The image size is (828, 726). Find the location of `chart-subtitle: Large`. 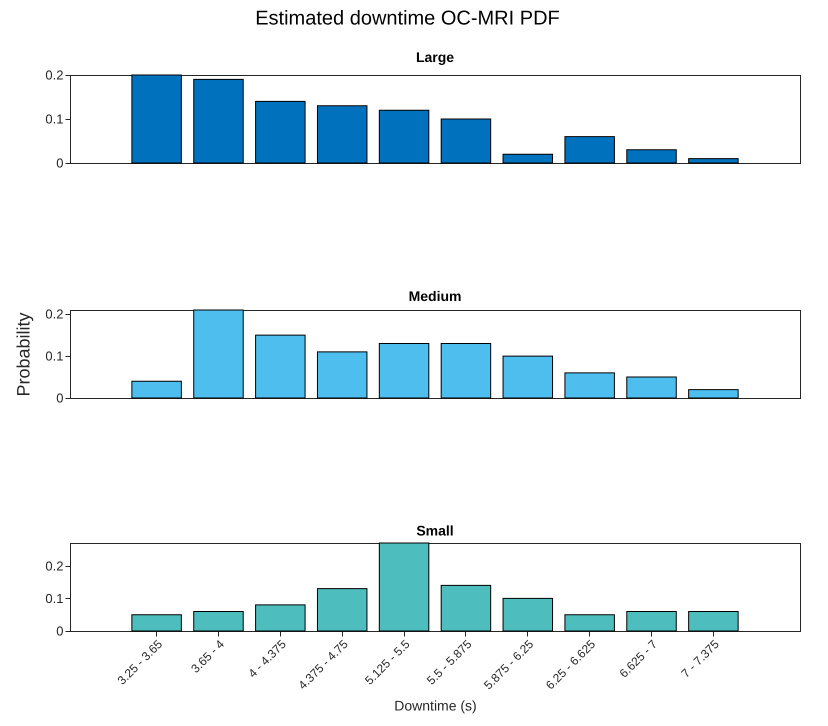

chart-subtitle: Large is located at coordinates (435, 57).